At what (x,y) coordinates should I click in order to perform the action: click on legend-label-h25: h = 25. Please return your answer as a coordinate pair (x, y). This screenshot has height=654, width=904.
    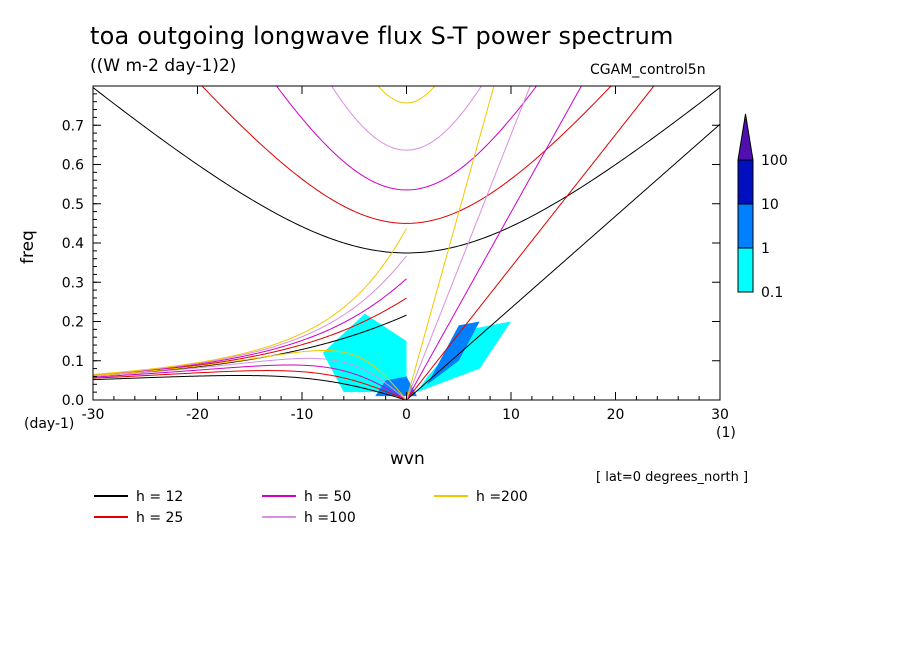
    Looking at the image, I should click on (159, 518).